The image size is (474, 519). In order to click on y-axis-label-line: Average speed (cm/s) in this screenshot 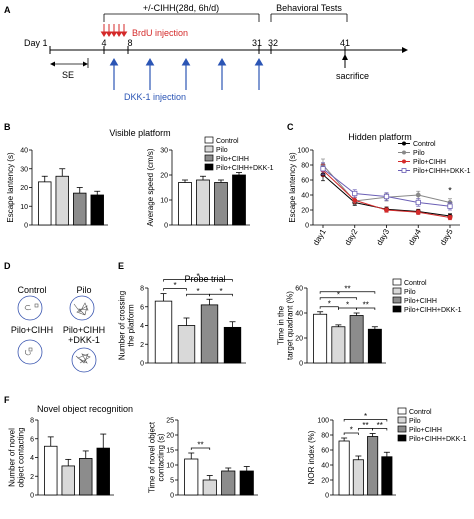, I will do `click(150, 187)`.